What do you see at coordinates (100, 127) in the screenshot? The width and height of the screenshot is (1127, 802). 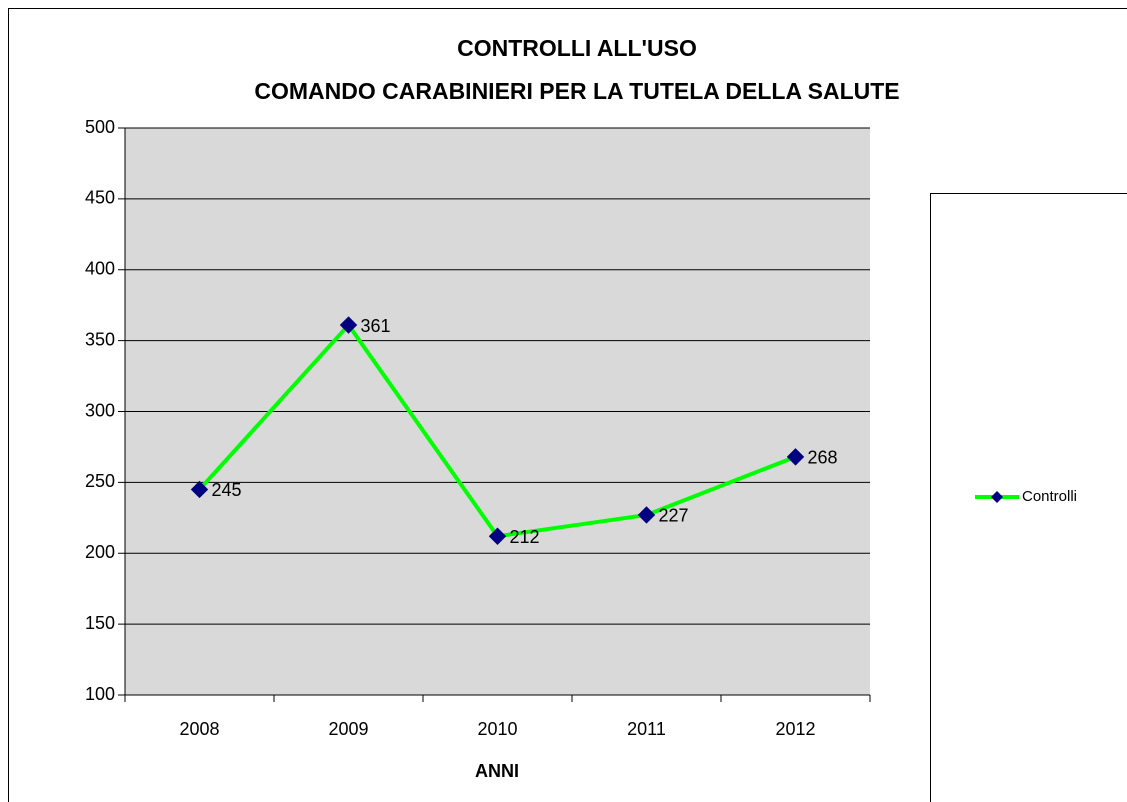 I see `y-tick-label: 500` at bounding box center [100, 127].